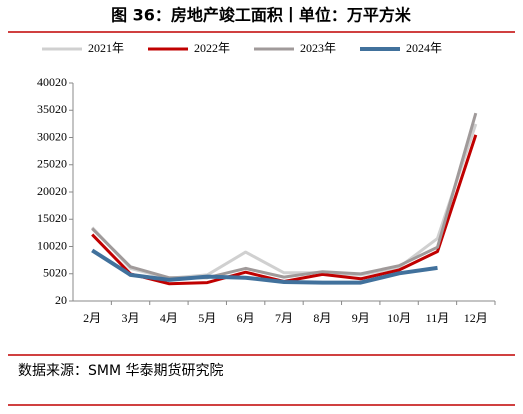 This screenshot has height=414, width=523. Describe the element at coordinates (207, 318) in the screenshot. I see `x-tick-label: 5月` at that location.